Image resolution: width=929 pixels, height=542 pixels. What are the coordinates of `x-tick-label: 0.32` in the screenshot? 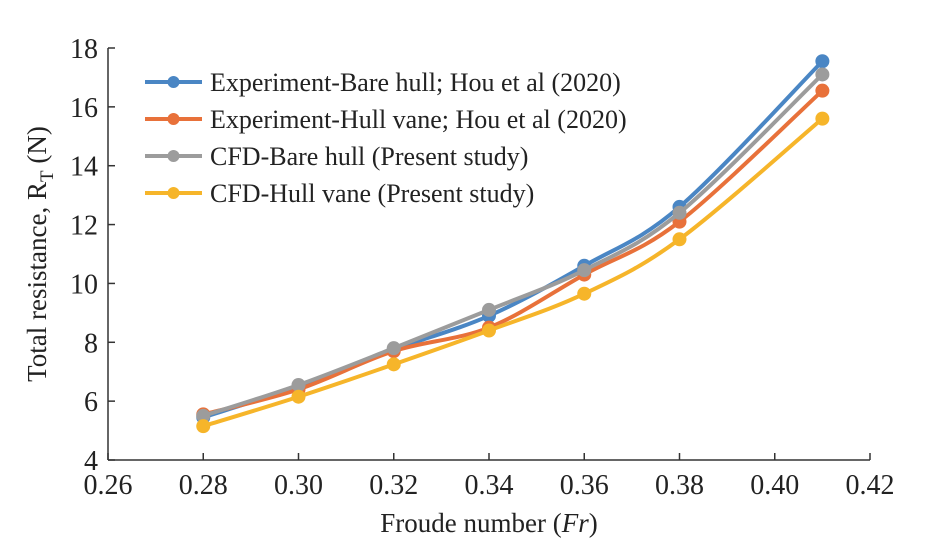 It's located at (393, 485).